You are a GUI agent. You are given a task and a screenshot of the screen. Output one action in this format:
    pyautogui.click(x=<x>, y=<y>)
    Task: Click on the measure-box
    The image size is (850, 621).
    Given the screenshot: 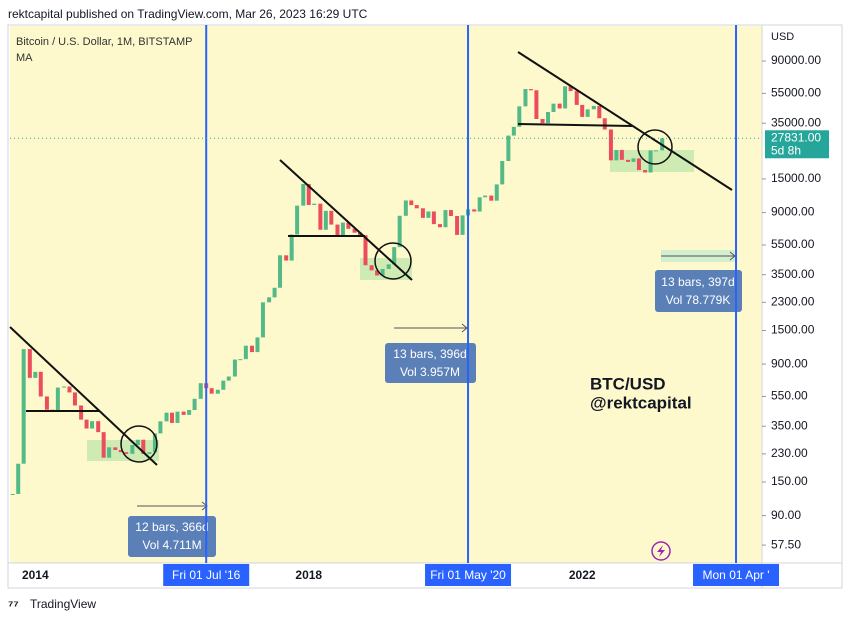 What is the action you would take?
    pyautogui.click(x=172, y=536)
    